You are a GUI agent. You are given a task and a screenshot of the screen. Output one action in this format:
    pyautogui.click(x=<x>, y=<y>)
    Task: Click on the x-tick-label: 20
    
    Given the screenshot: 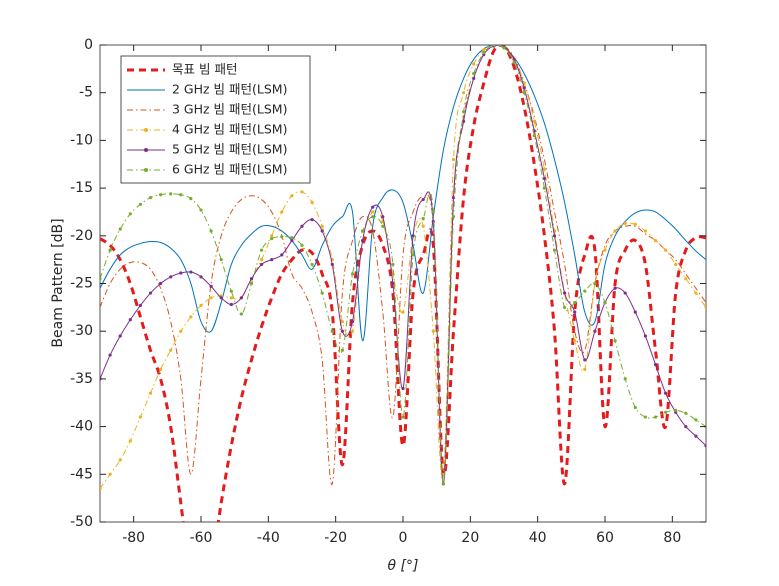 What is the action you would take?
    pyautogui.click(x=470, y=538)
    